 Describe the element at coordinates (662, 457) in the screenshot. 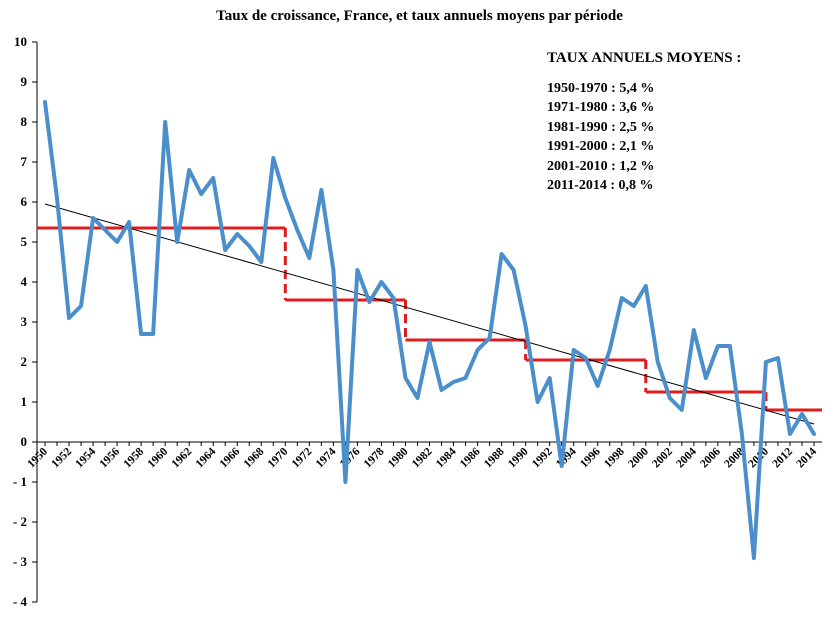

I see `x-tick-label: 2002` at that location.